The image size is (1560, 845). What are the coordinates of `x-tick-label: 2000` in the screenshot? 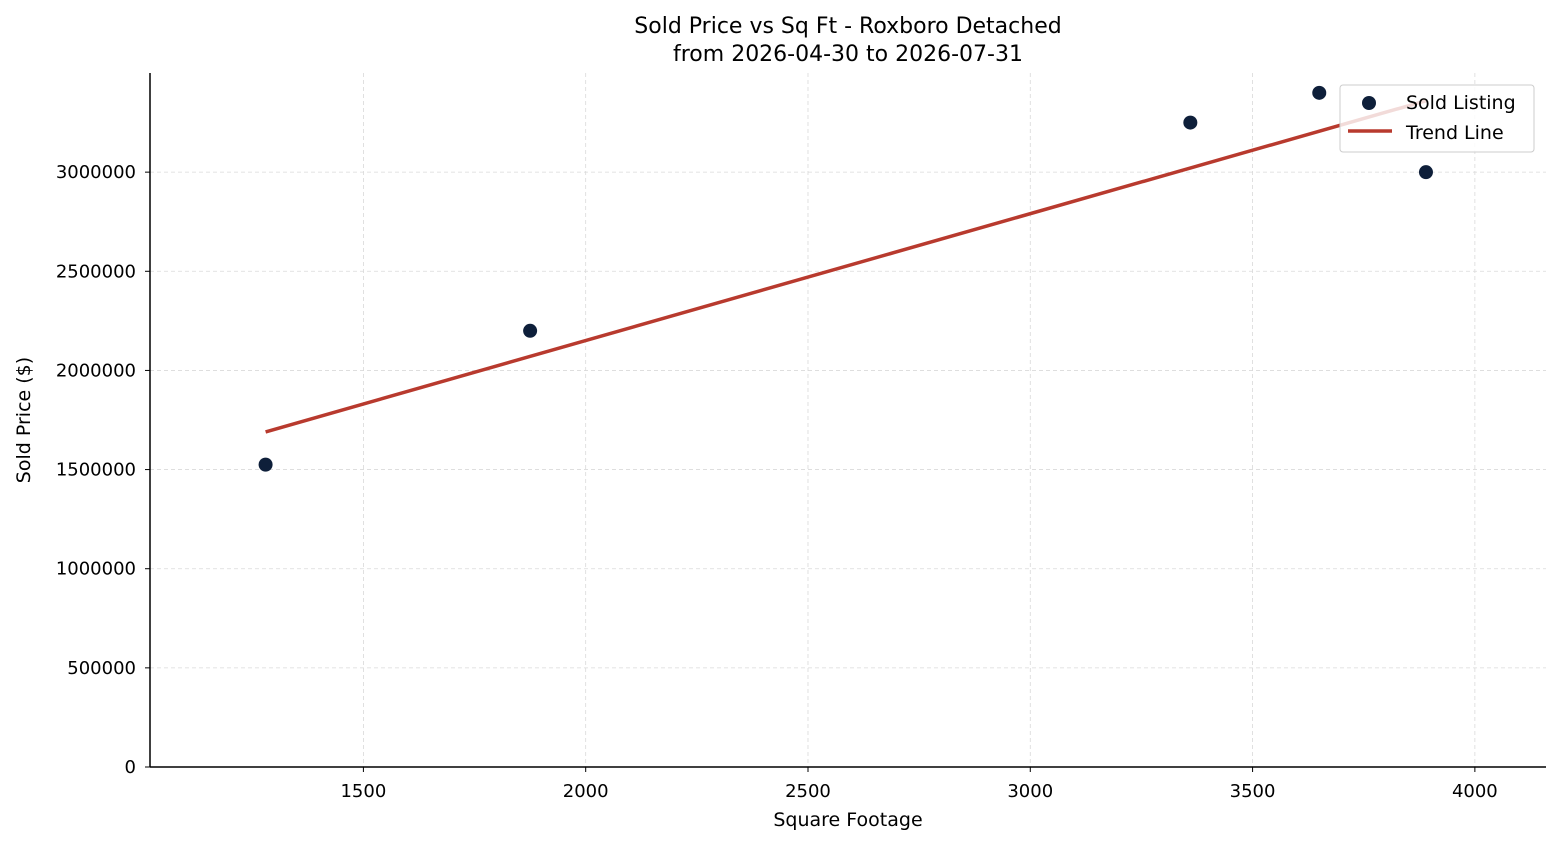 It's located at (586, 791).